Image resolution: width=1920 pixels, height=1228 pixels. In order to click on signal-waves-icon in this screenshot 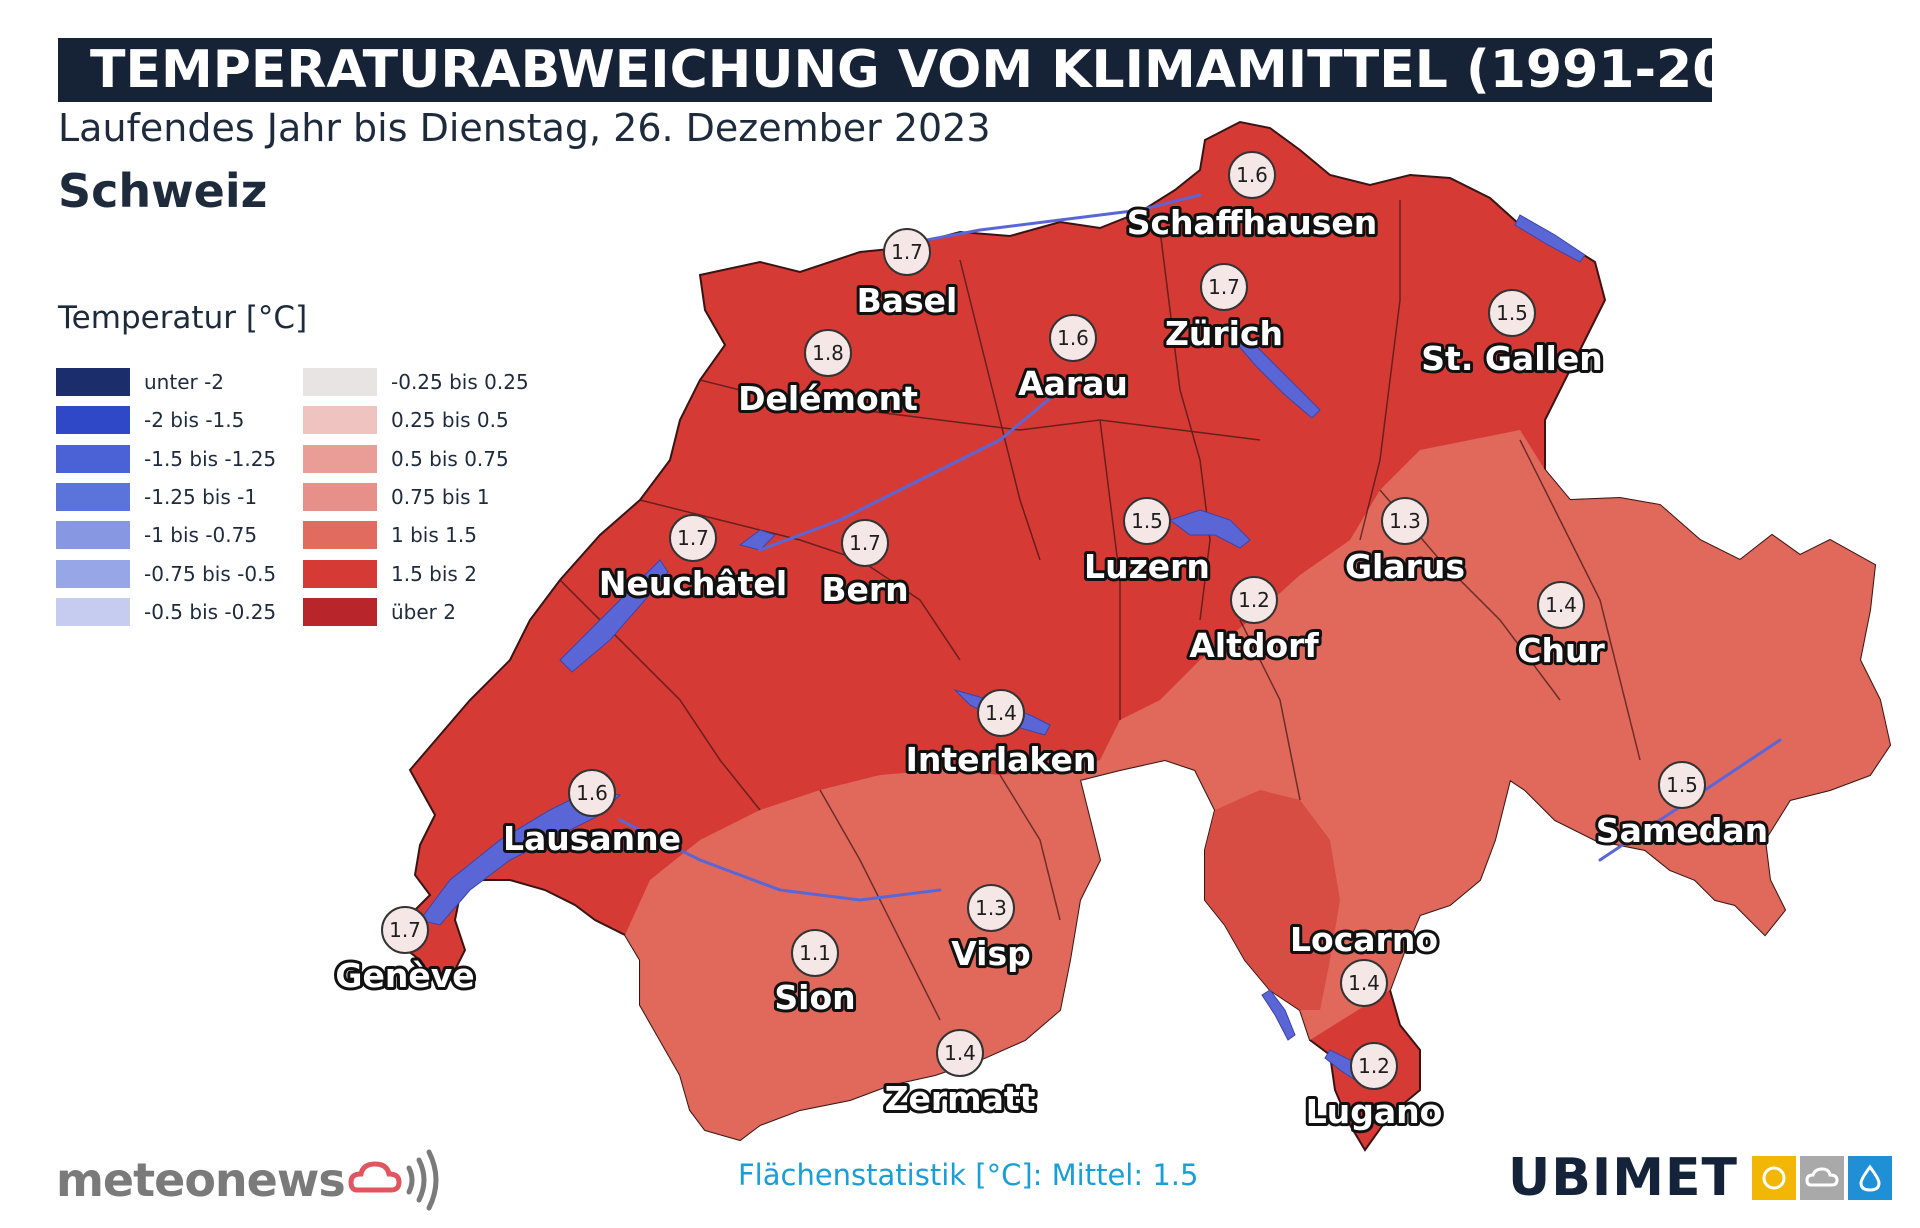, I will do `click(422, 1180)`.